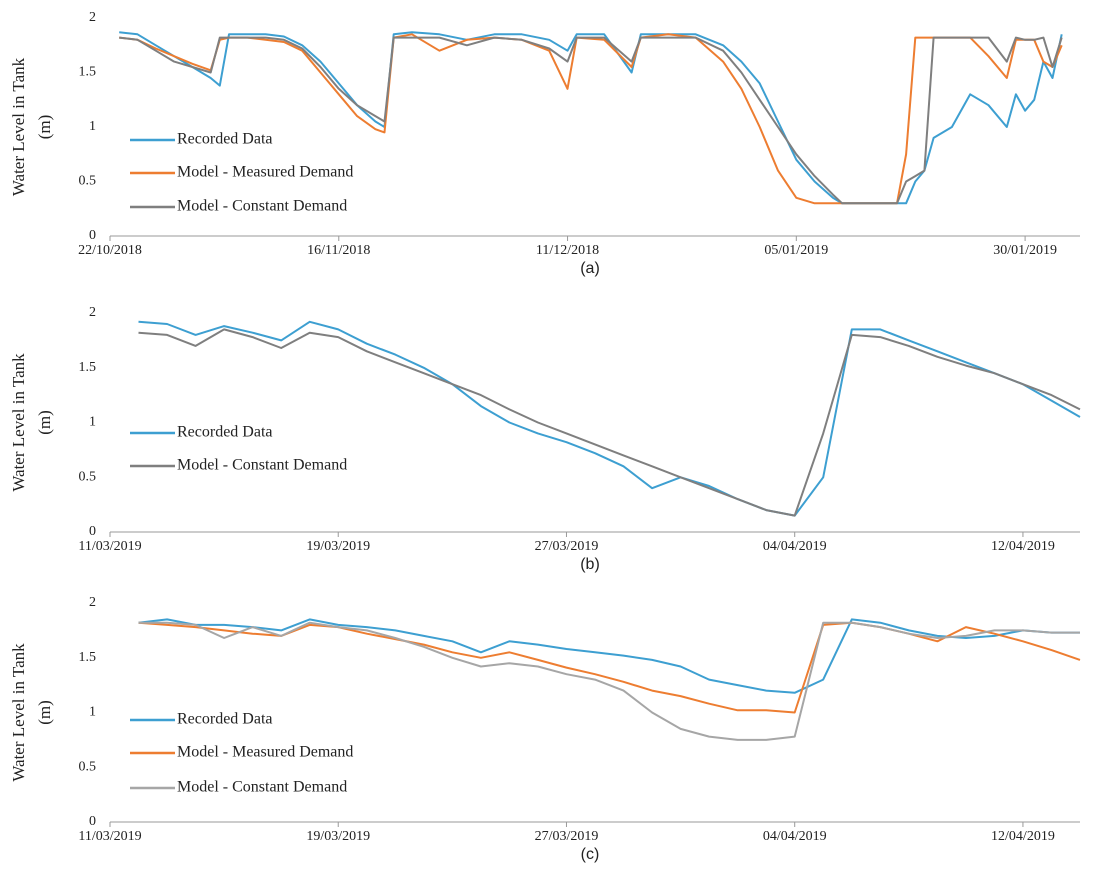 The width and height of the screenshot is (1097, 887). I want to click on caption: (a), so click(590, 268).